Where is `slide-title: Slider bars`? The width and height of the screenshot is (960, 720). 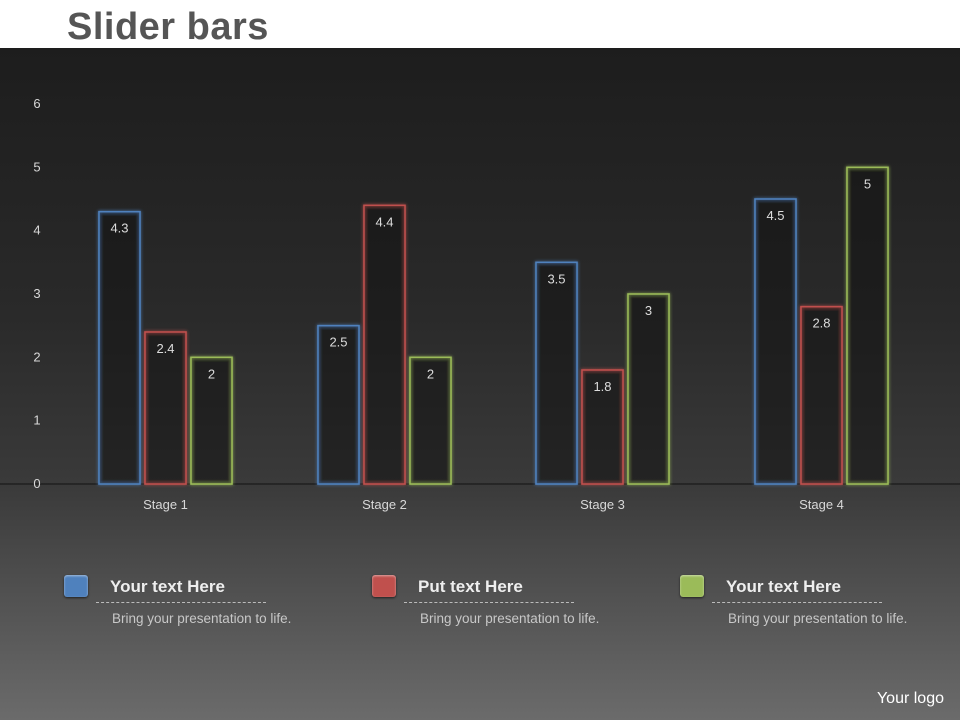 slide-title: Slider bars is located at coordinates (168, 27).